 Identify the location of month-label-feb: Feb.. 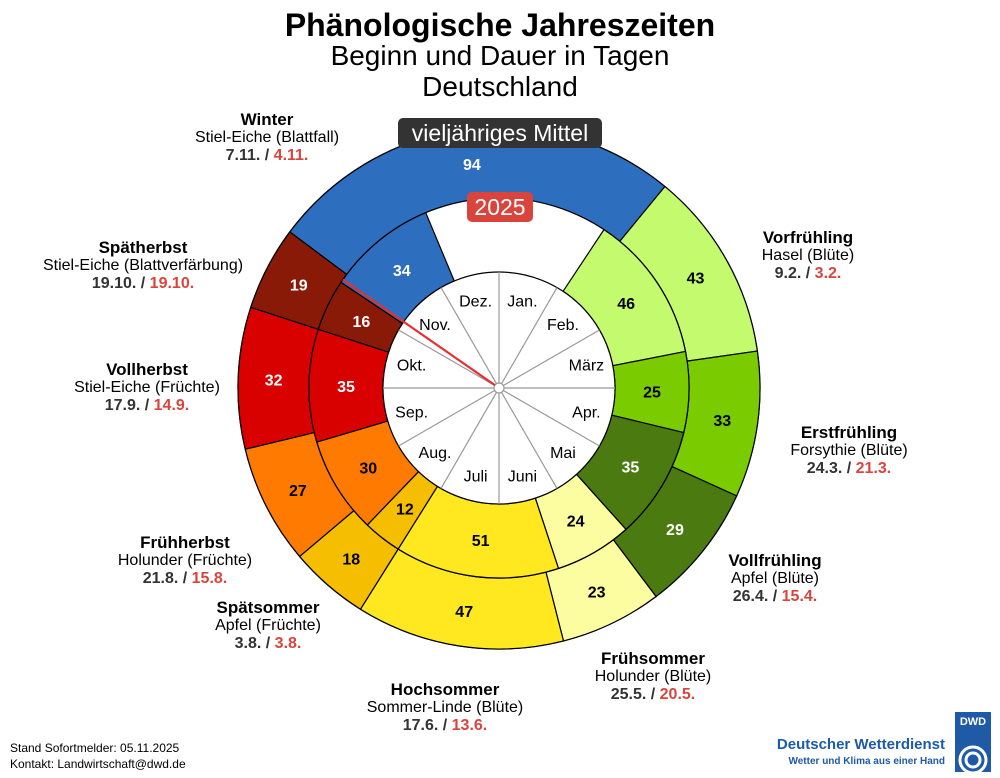
(563, 325).